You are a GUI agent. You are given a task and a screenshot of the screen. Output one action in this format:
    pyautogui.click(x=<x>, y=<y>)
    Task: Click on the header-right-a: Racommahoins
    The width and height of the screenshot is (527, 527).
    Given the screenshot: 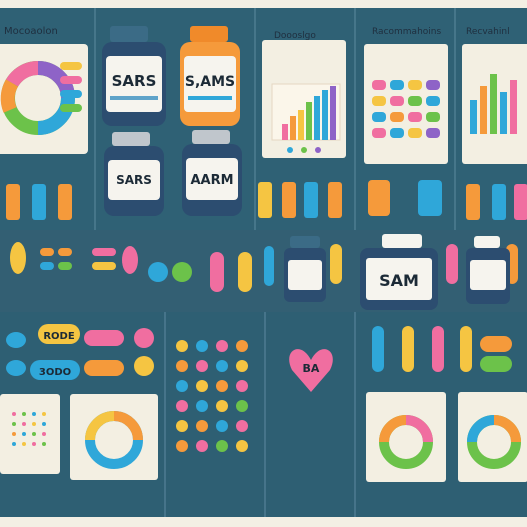 What is the action you would take?
    pyautogui.click(x=406, y=32)
    